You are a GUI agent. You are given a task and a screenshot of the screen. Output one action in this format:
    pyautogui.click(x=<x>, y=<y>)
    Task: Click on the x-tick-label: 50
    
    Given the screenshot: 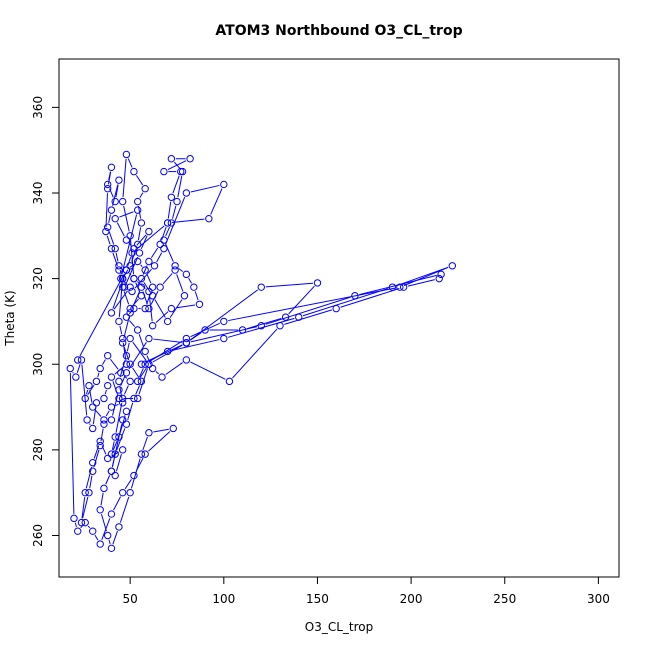 What is the action you would take?
    pyautogui.click(x=130, y=599)
    